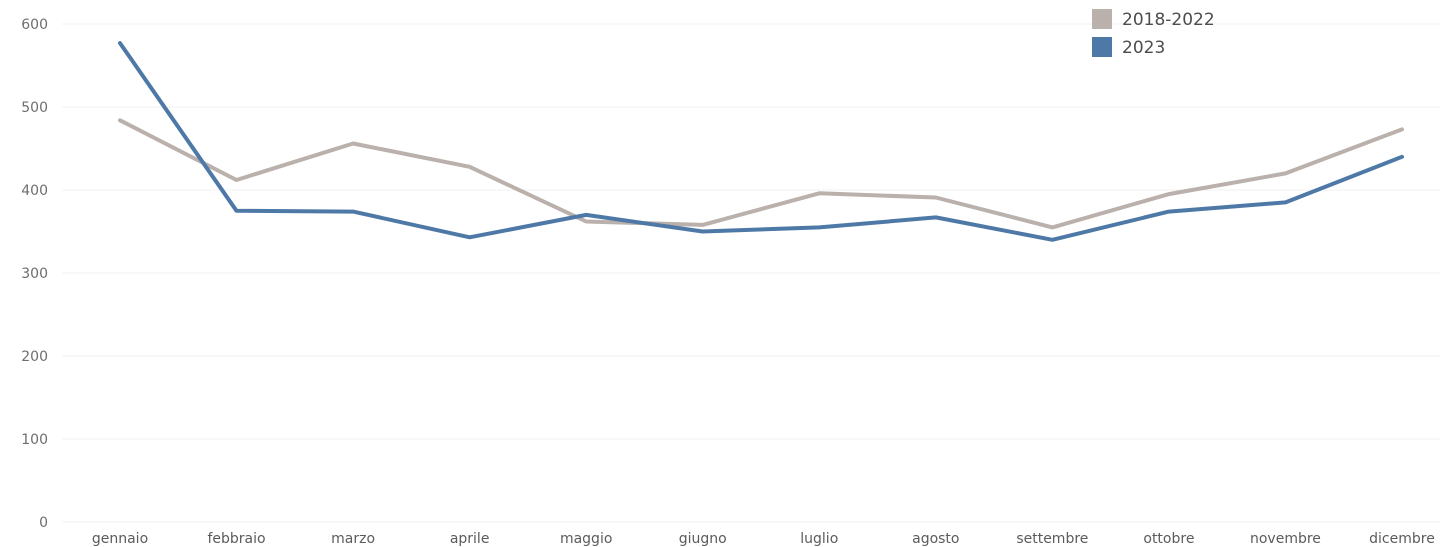  Describe the element at coordinates (586, 539) in the screenshot. I see `x-tick-label-maggio: maggio` at that location.